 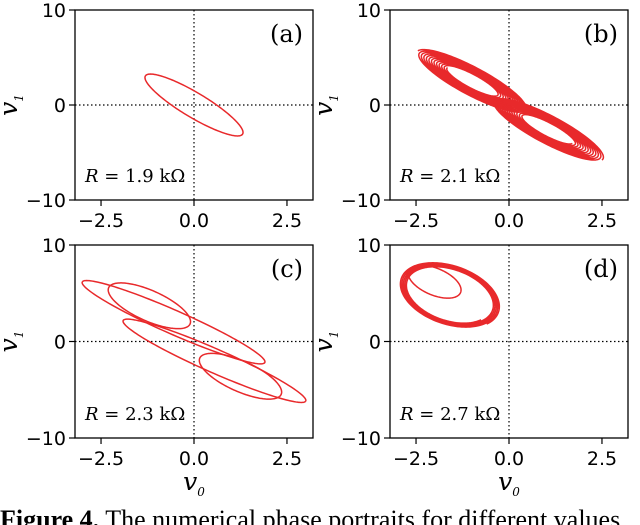 I want to click on caption-figure-number: Figure 4., so click(x=50, y=515).